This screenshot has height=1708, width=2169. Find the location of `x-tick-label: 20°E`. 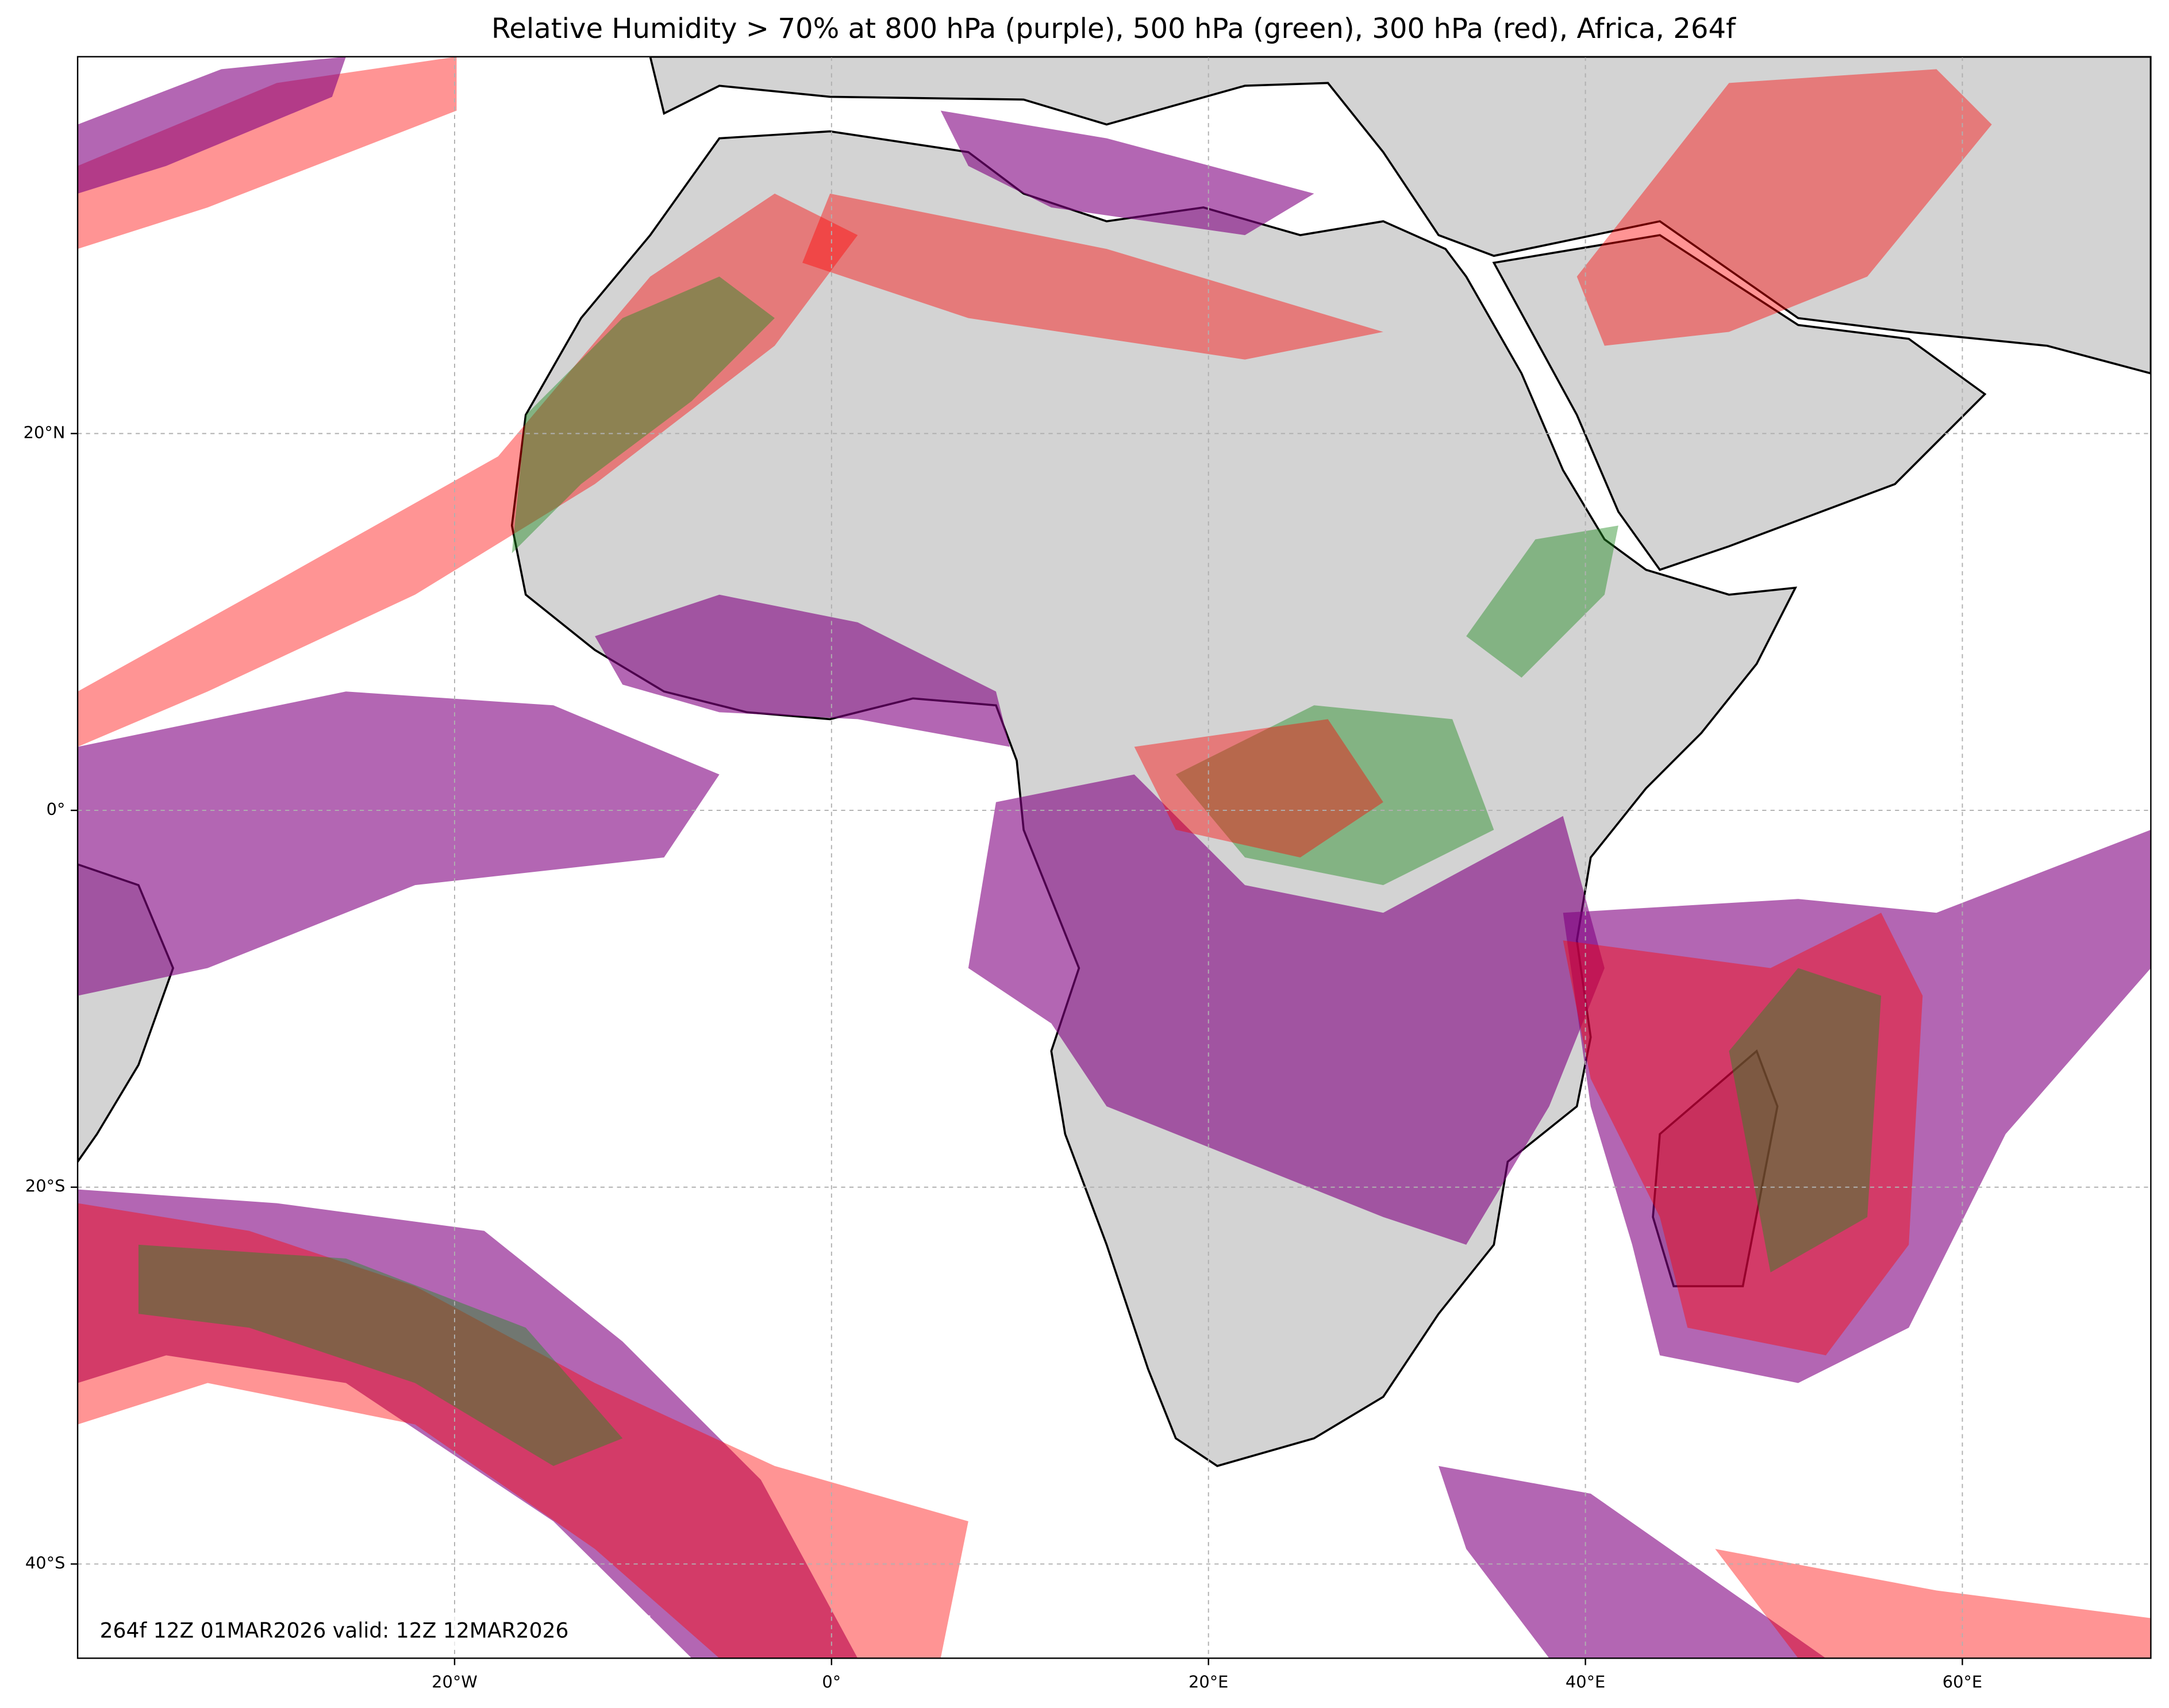

x-tick-label: 20°E is located at coordinates (1208, 1682).